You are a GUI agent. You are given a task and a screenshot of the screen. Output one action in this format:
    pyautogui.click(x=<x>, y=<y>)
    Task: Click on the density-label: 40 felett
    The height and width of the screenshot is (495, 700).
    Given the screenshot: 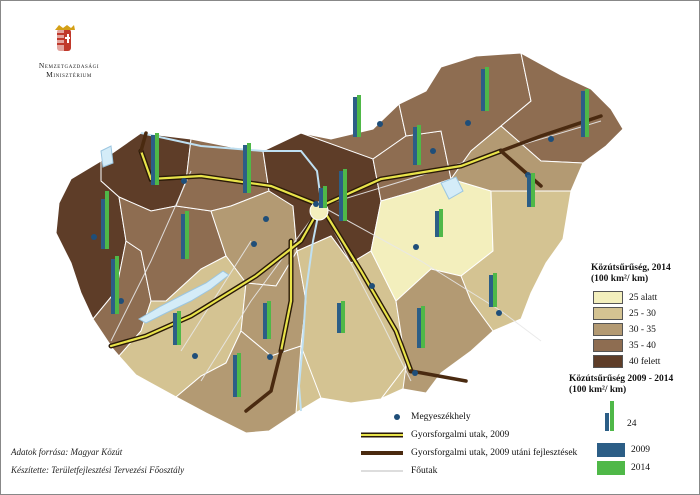 What is the action you would take?
    pyautogui.click(x=645, y=361)
    